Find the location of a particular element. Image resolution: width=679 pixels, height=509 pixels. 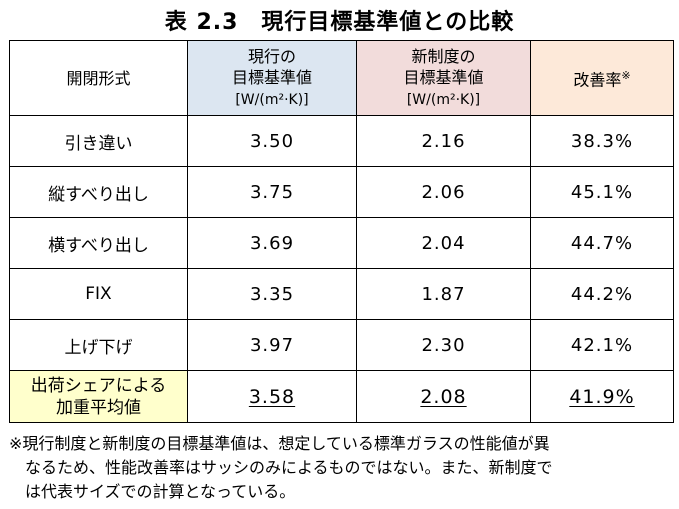

row-new-value: 1.87 is located at coordinates (443, 294).